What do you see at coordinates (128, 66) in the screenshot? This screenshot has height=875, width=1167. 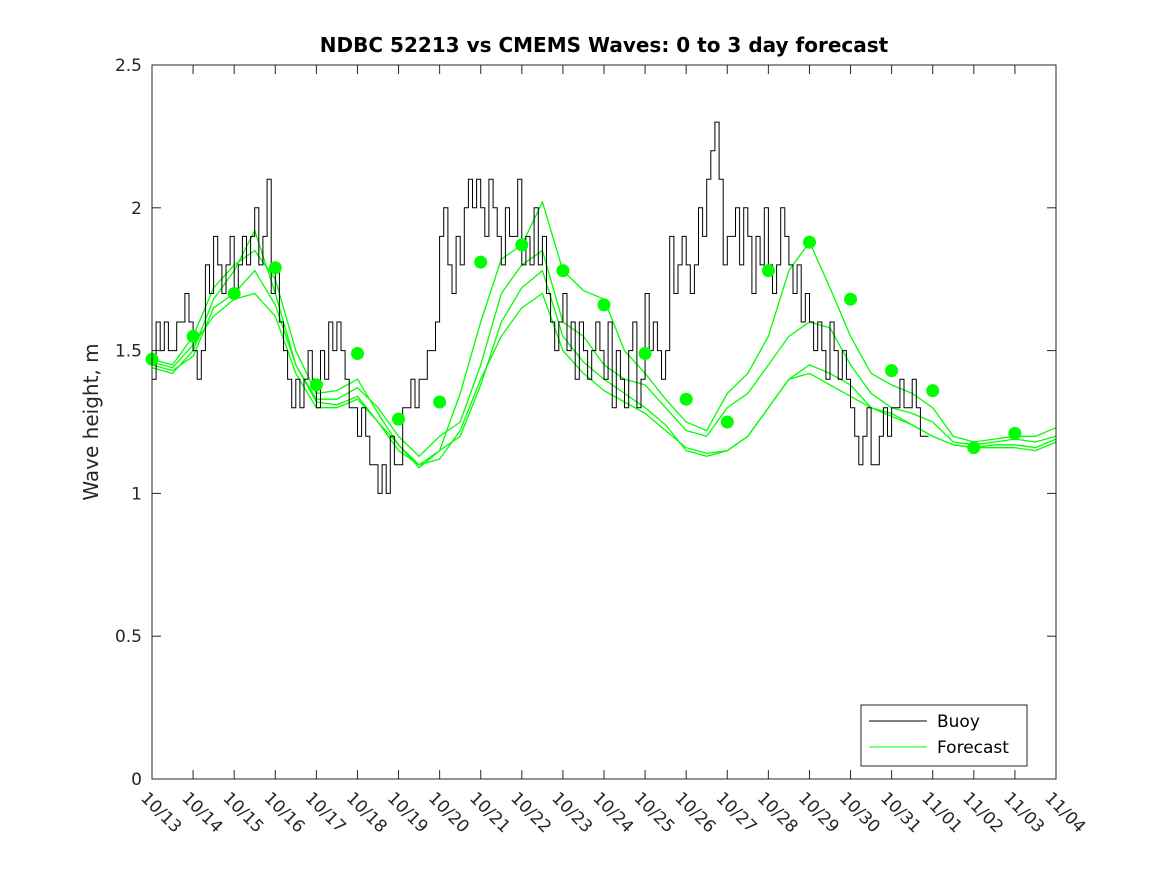 I see `y-tick-label: 2.5` at bounding box center [128, 66].